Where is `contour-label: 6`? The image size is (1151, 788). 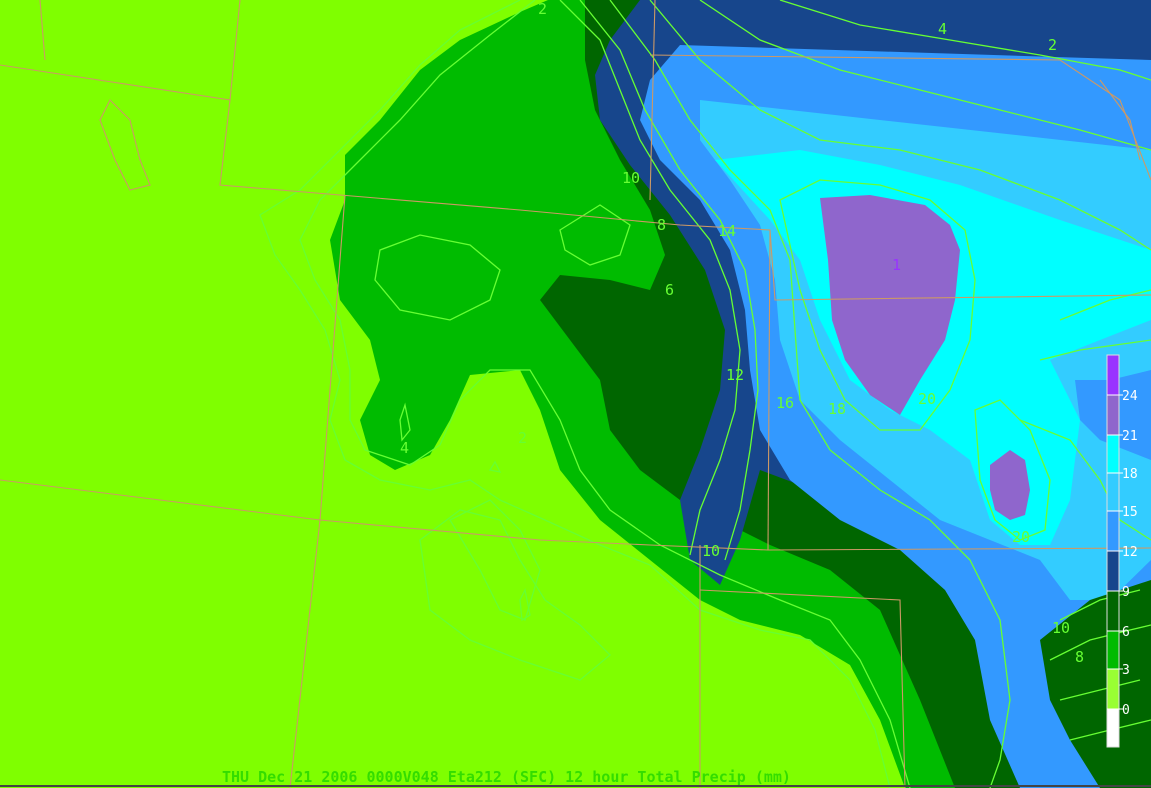
contour-label: 6 is located at coordinates (669, 290).